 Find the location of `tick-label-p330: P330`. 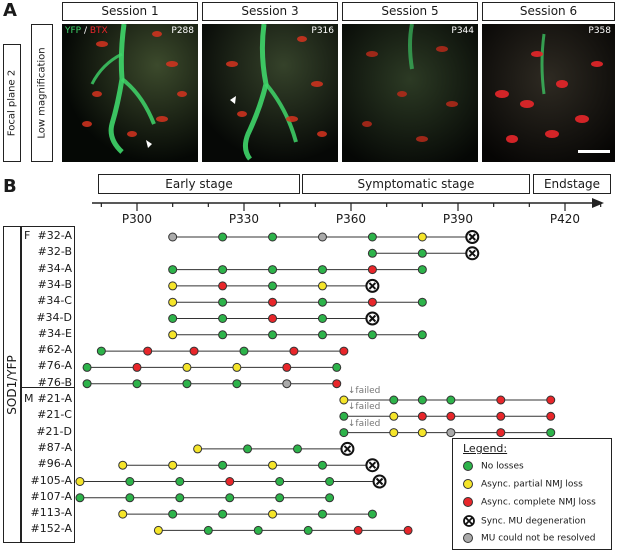

tick-label-p330: P330 is located at coordinates (244, 219).